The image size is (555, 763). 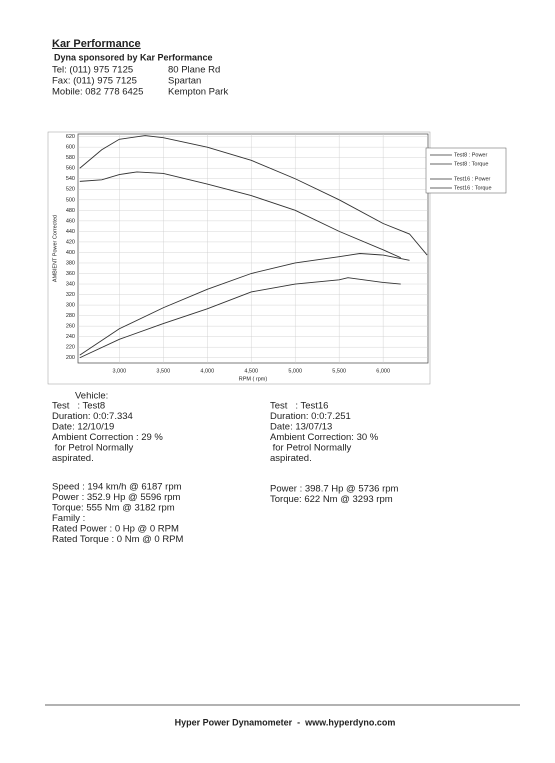 I want to click on left-result: Rated Torque : 0 Nm @ 0 RPM, so click(x=118, y=539).